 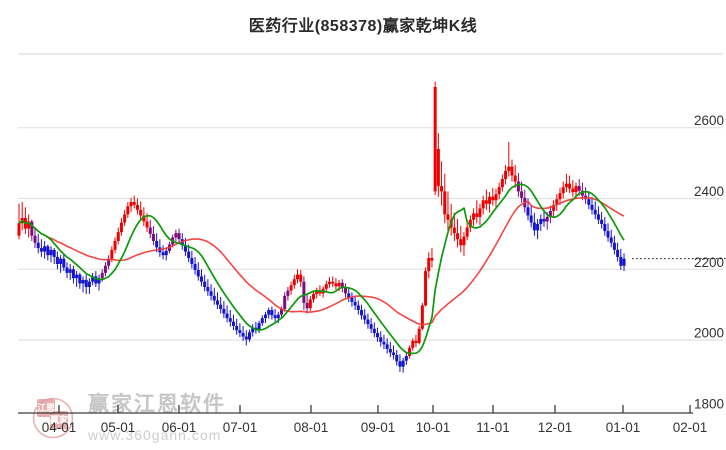 I want to click on x-axis-label: 07-01, so click(x=240, y=427).